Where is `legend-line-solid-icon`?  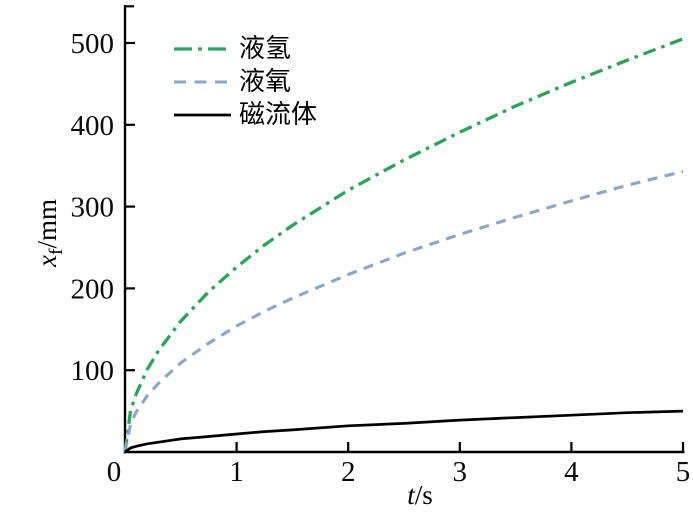 legend-line-solid-icon is located at coordinates (202, 114).